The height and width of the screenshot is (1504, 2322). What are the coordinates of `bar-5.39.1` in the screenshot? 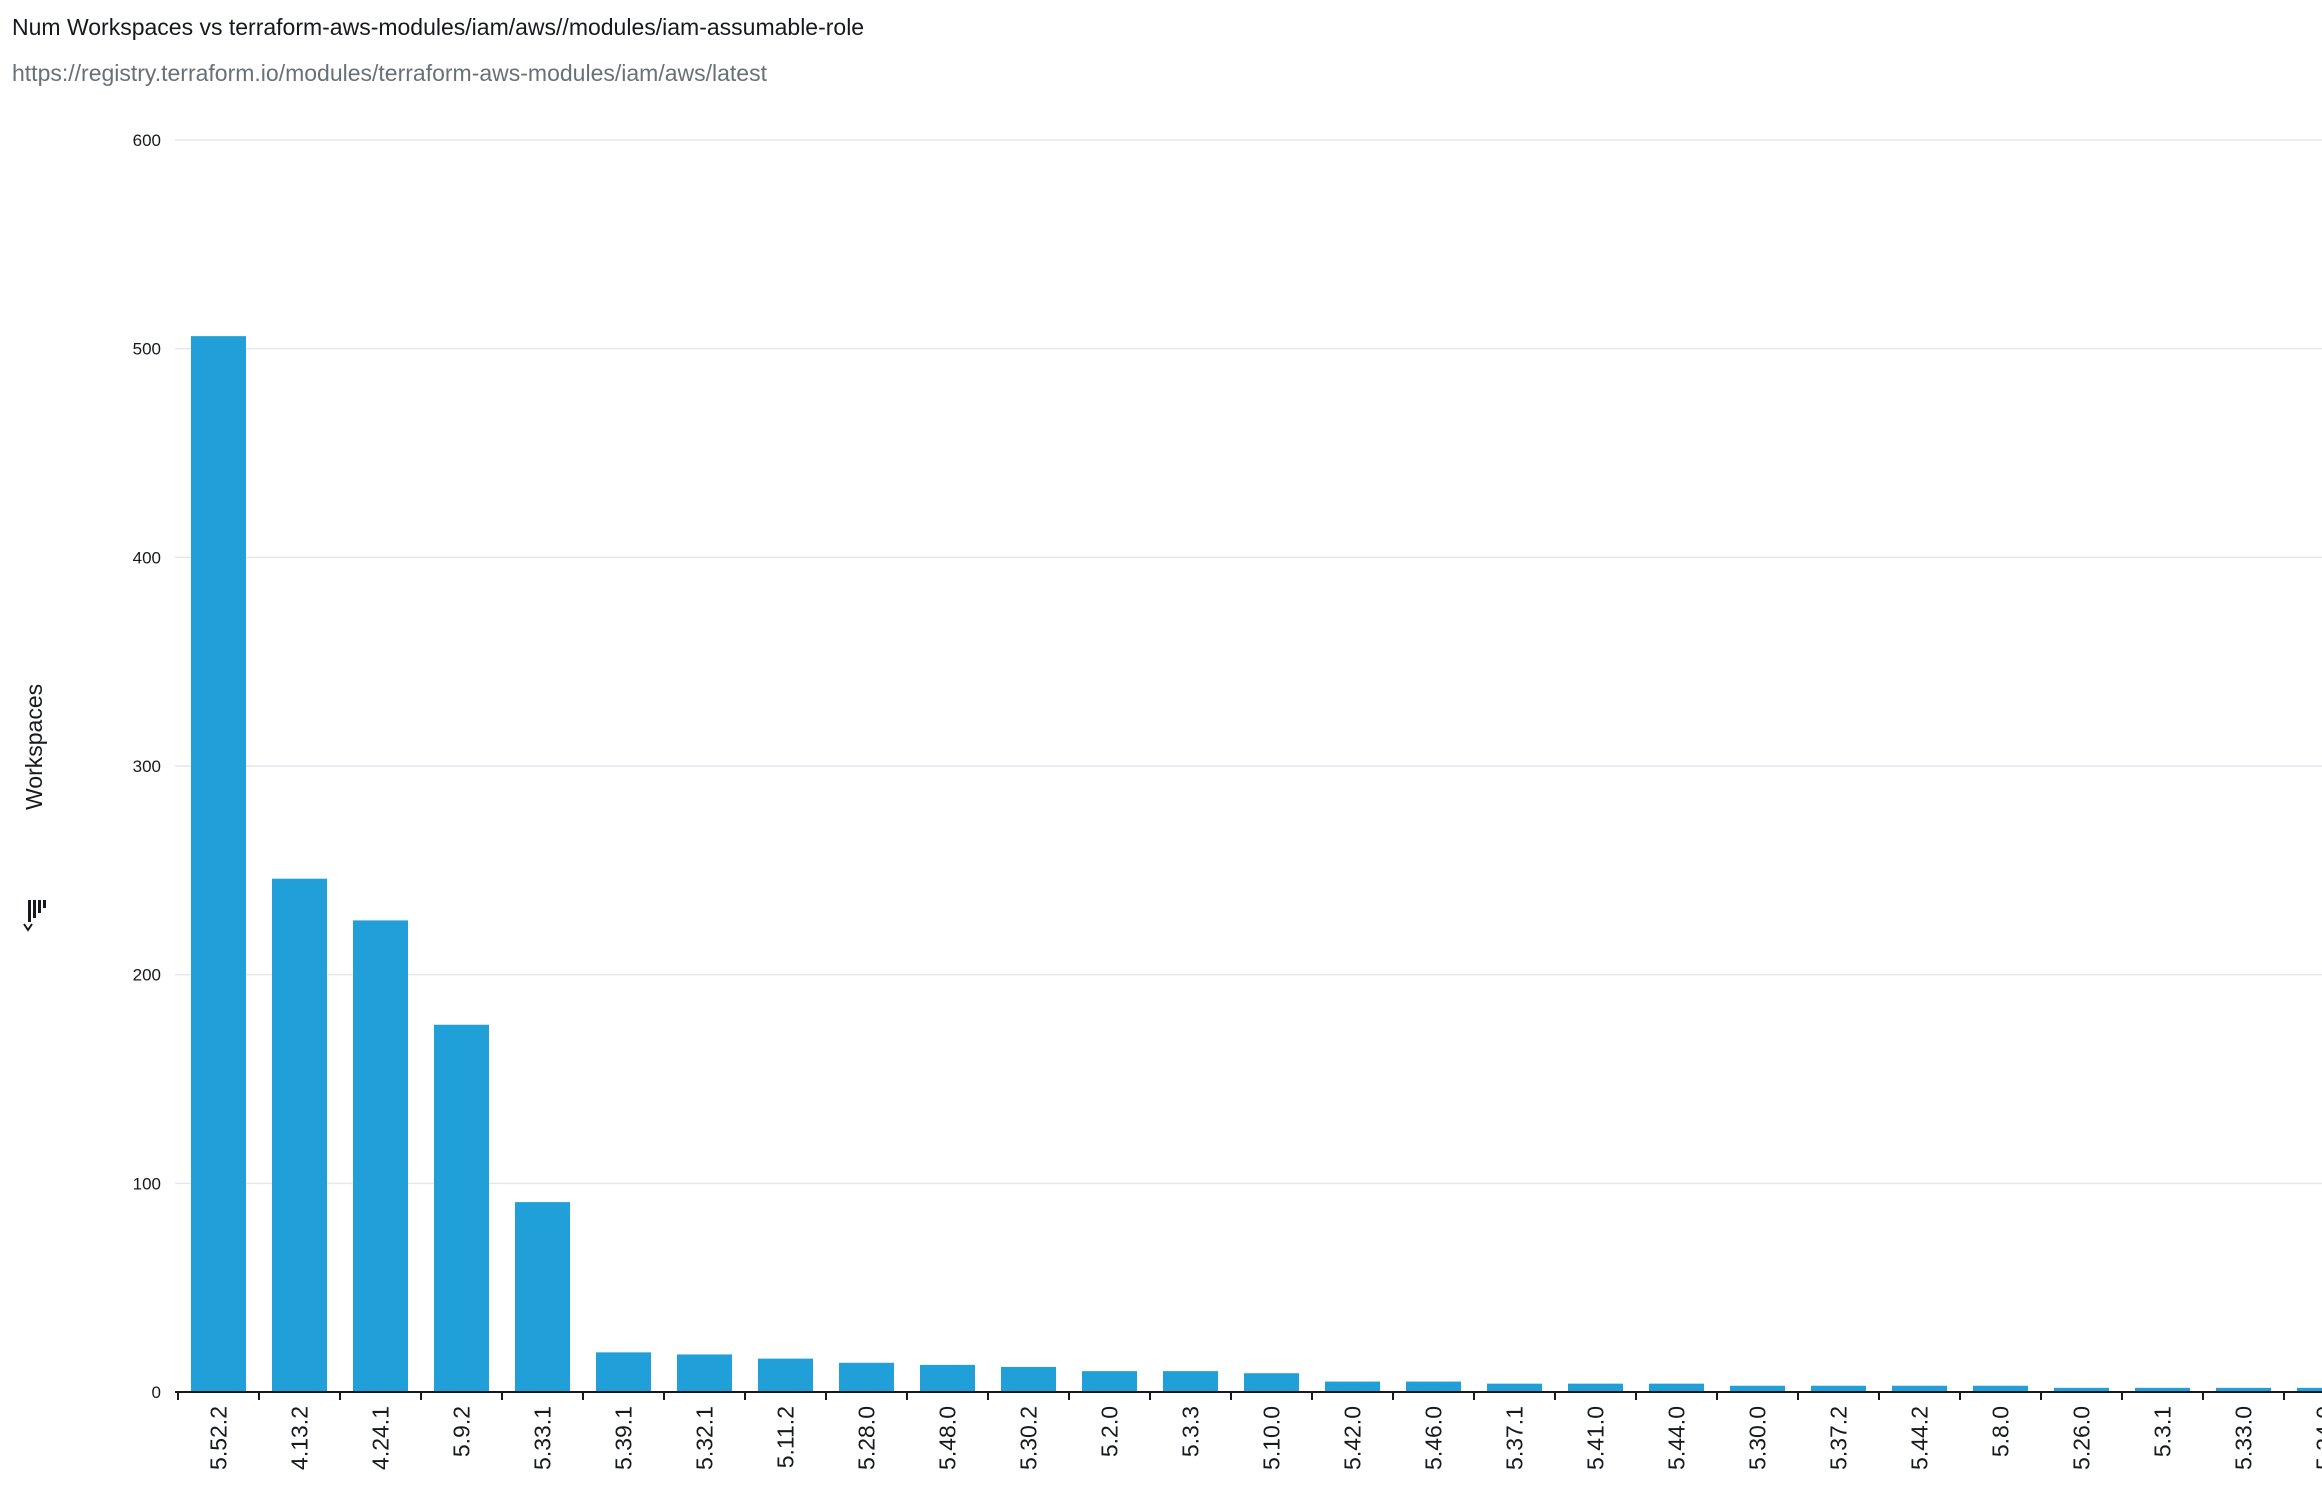 It's located at (623, 1372).